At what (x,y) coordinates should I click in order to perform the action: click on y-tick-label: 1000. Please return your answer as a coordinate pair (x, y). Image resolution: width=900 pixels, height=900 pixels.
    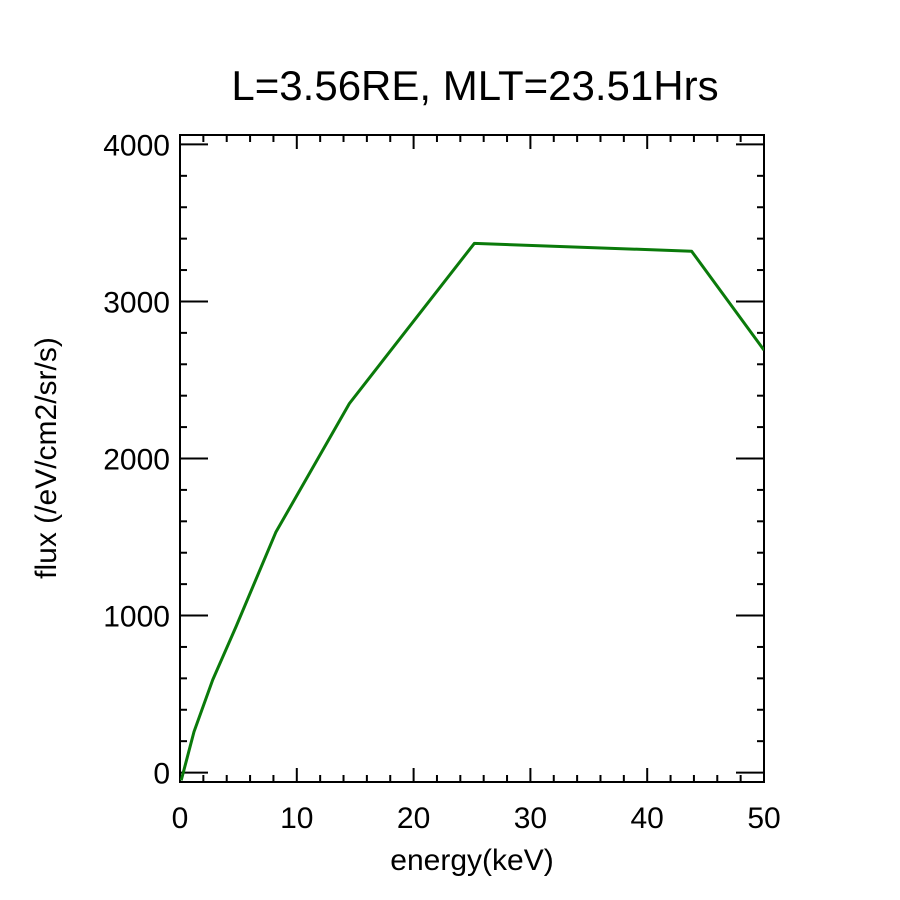
    Looking at the image, I should click on (136, 617).